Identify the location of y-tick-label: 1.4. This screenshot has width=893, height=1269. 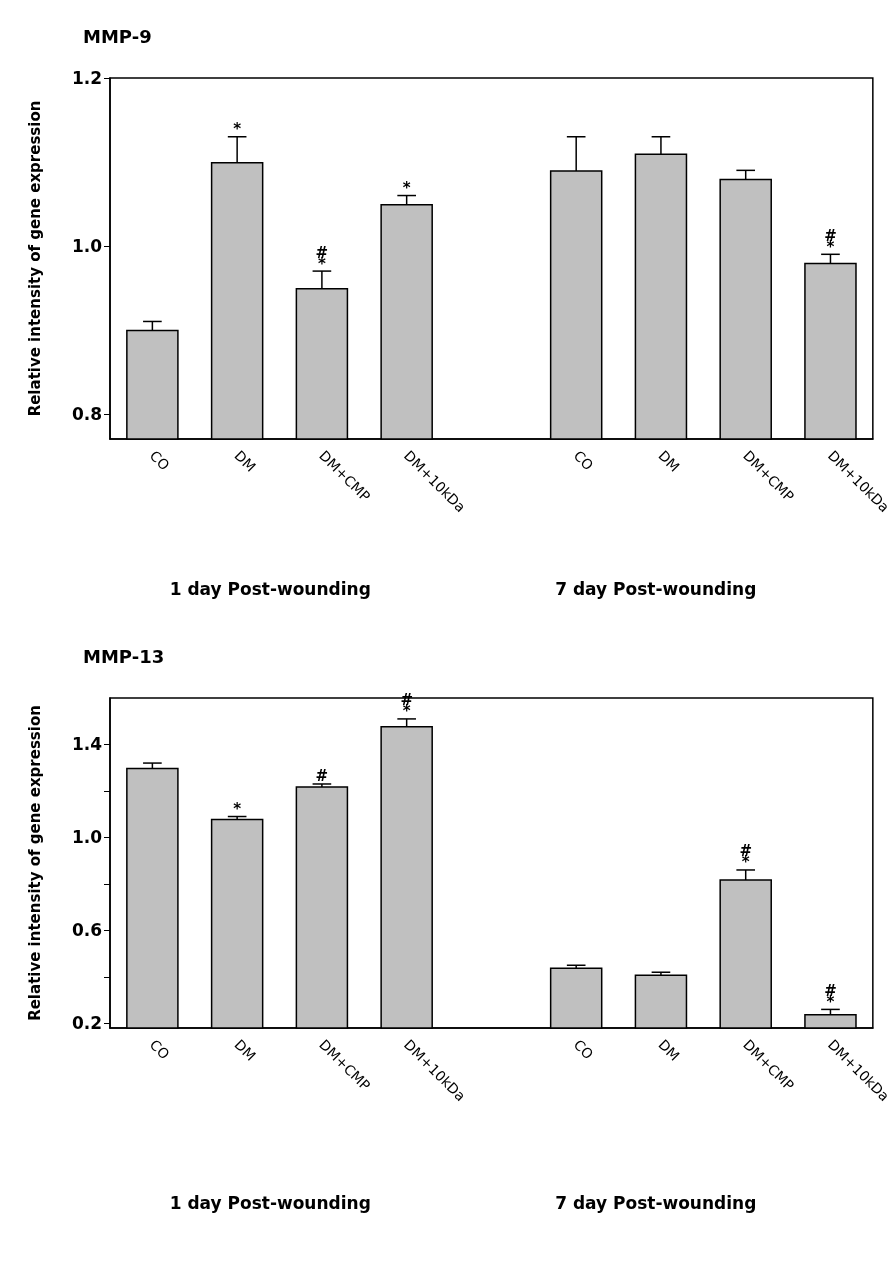
(87, 744).